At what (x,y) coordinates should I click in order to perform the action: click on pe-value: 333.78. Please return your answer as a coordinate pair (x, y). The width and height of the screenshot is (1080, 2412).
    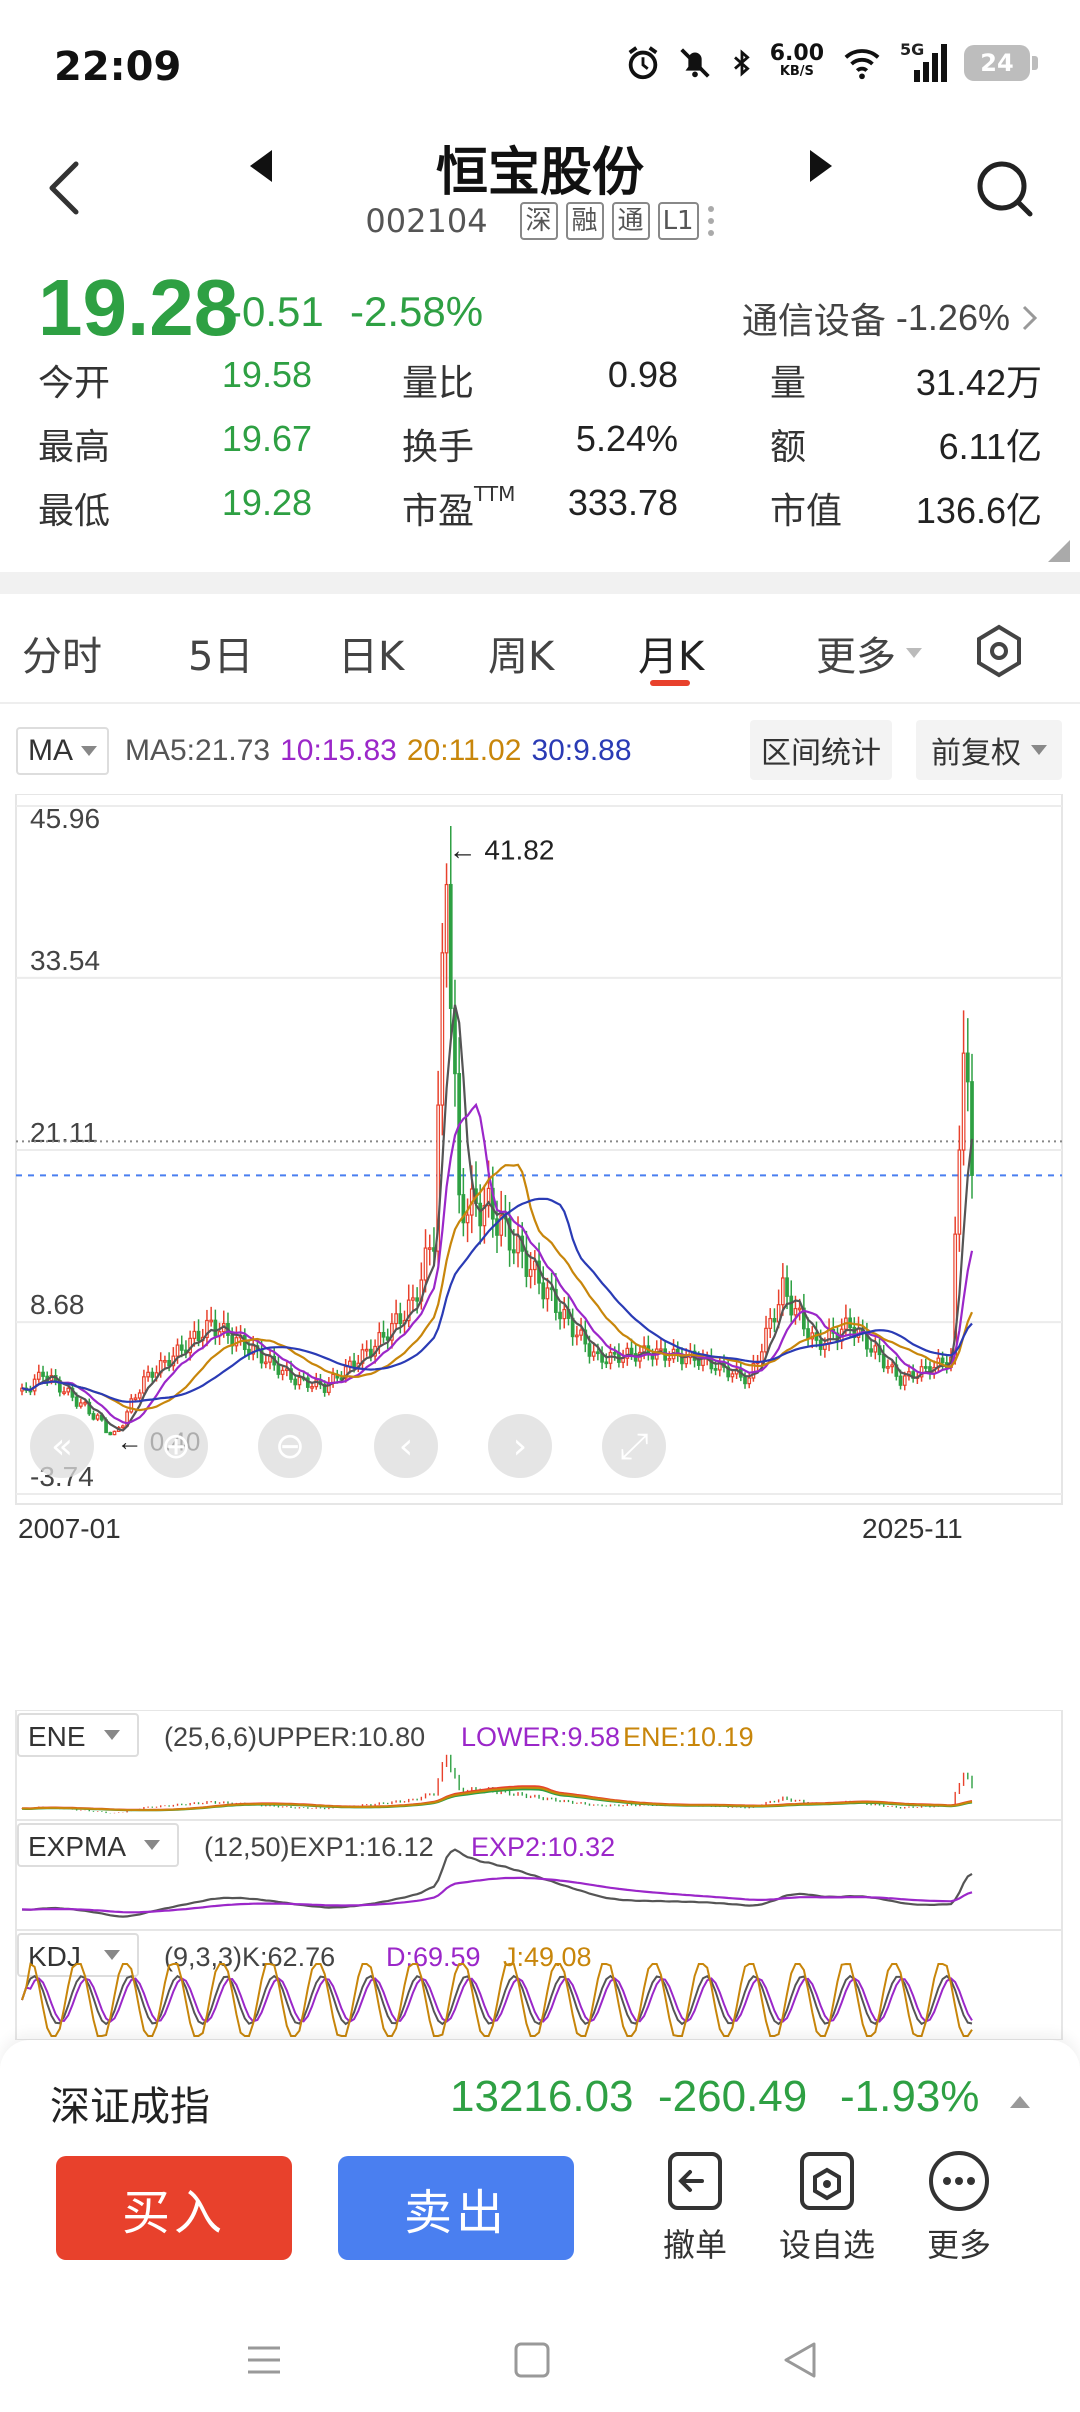
    Looking at the image, I should click on (622, 502).